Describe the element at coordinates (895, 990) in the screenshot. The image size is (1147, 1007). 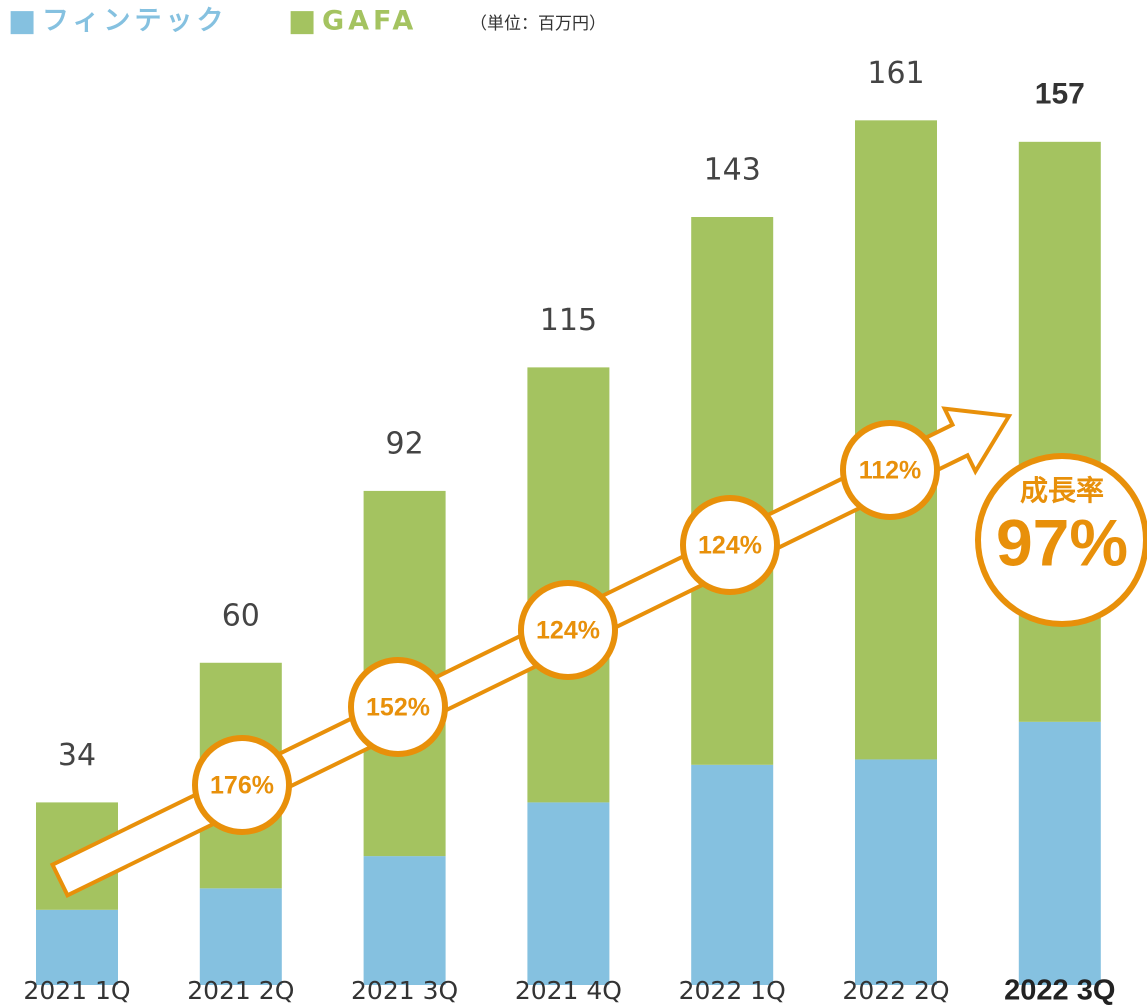
I see `x-tick-label: 2022 2Q` at that location.